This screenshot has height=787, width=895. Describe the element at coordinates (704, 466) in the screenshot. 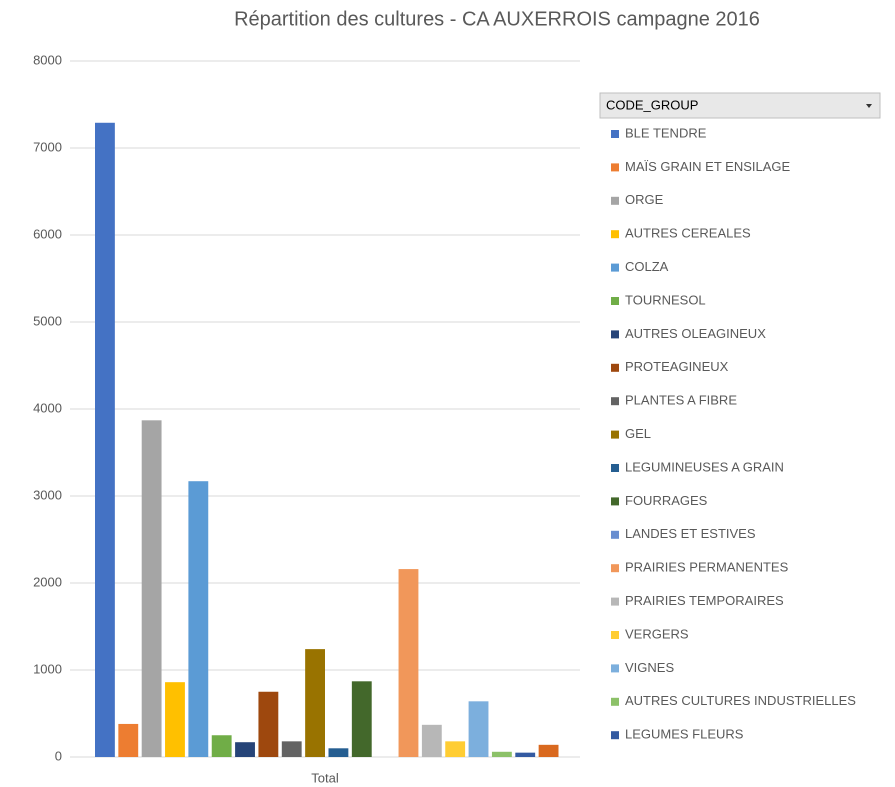

I see `legend-label: LEGUMINEUSES A GRAIN` at that location.